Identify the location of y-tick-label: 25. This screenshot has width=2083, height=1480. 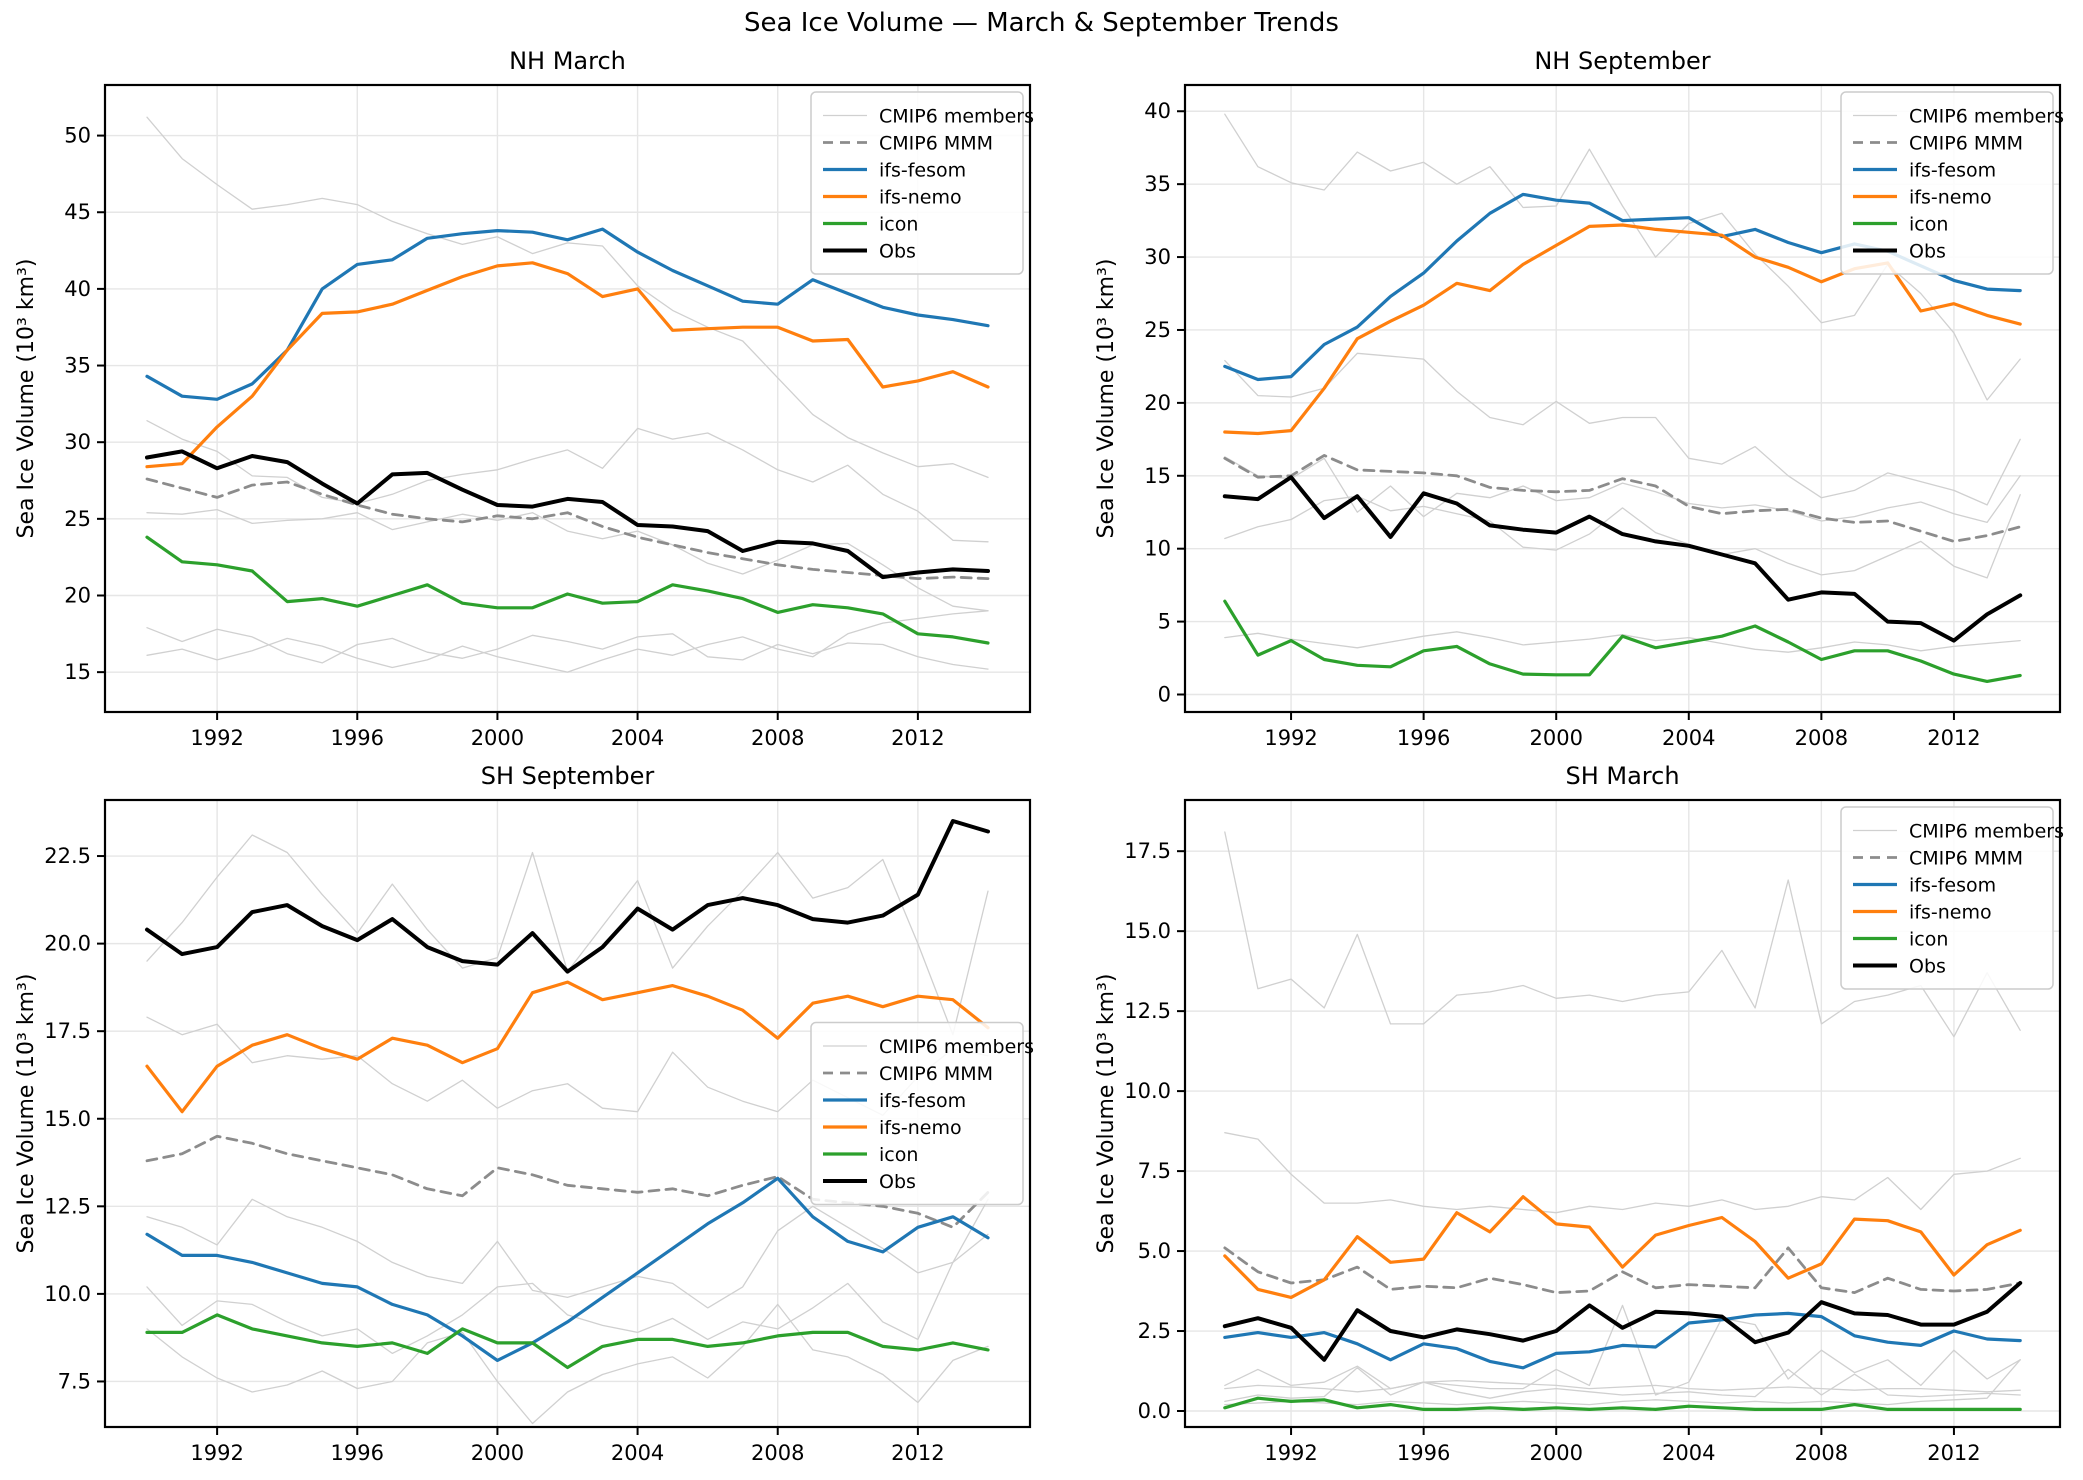
(1157, 330).